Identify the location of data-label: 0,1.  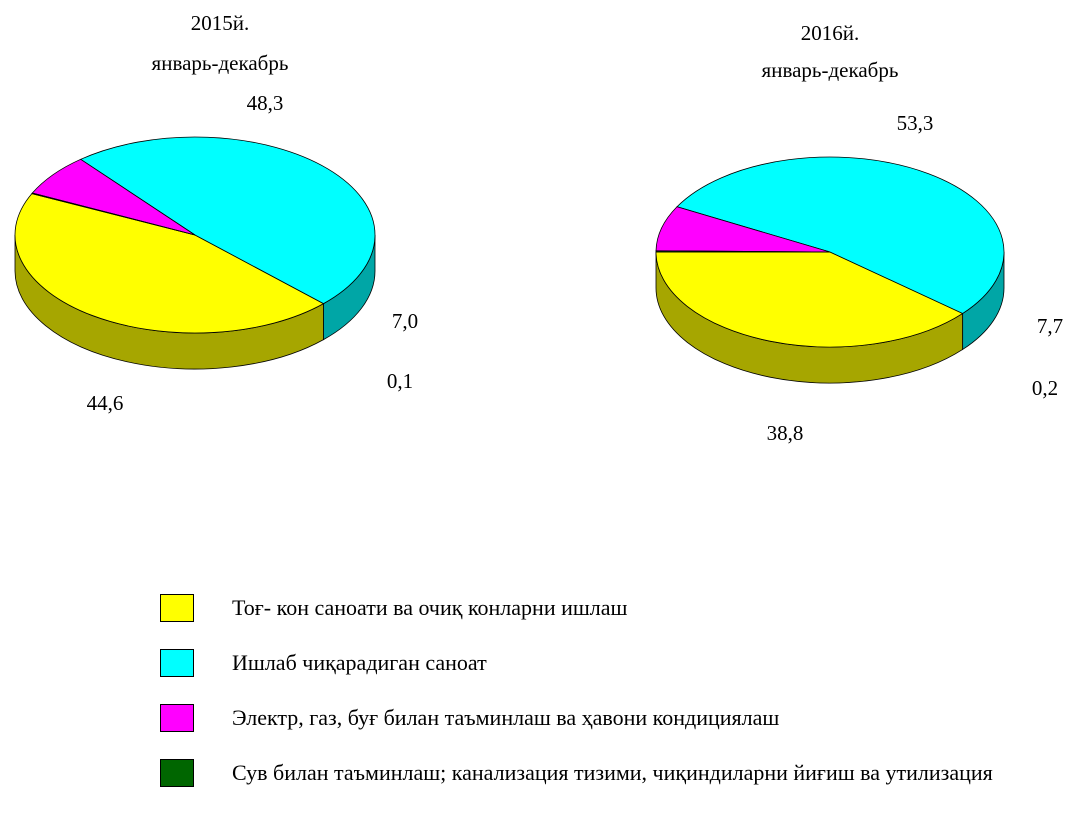
(400, 381).